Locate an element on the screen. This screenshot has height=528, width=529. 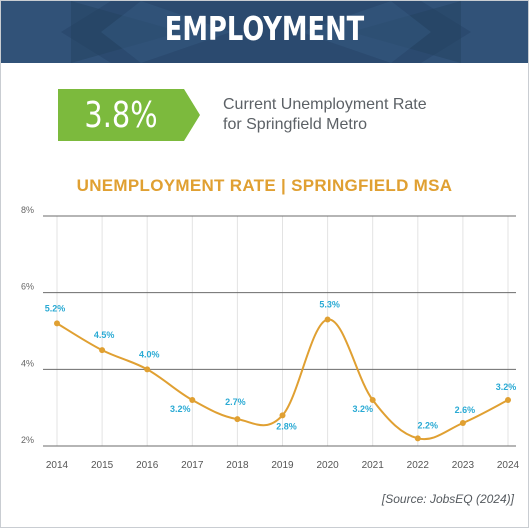
header-banner: EMPLOYMENT is located at coordinates (264, 32).